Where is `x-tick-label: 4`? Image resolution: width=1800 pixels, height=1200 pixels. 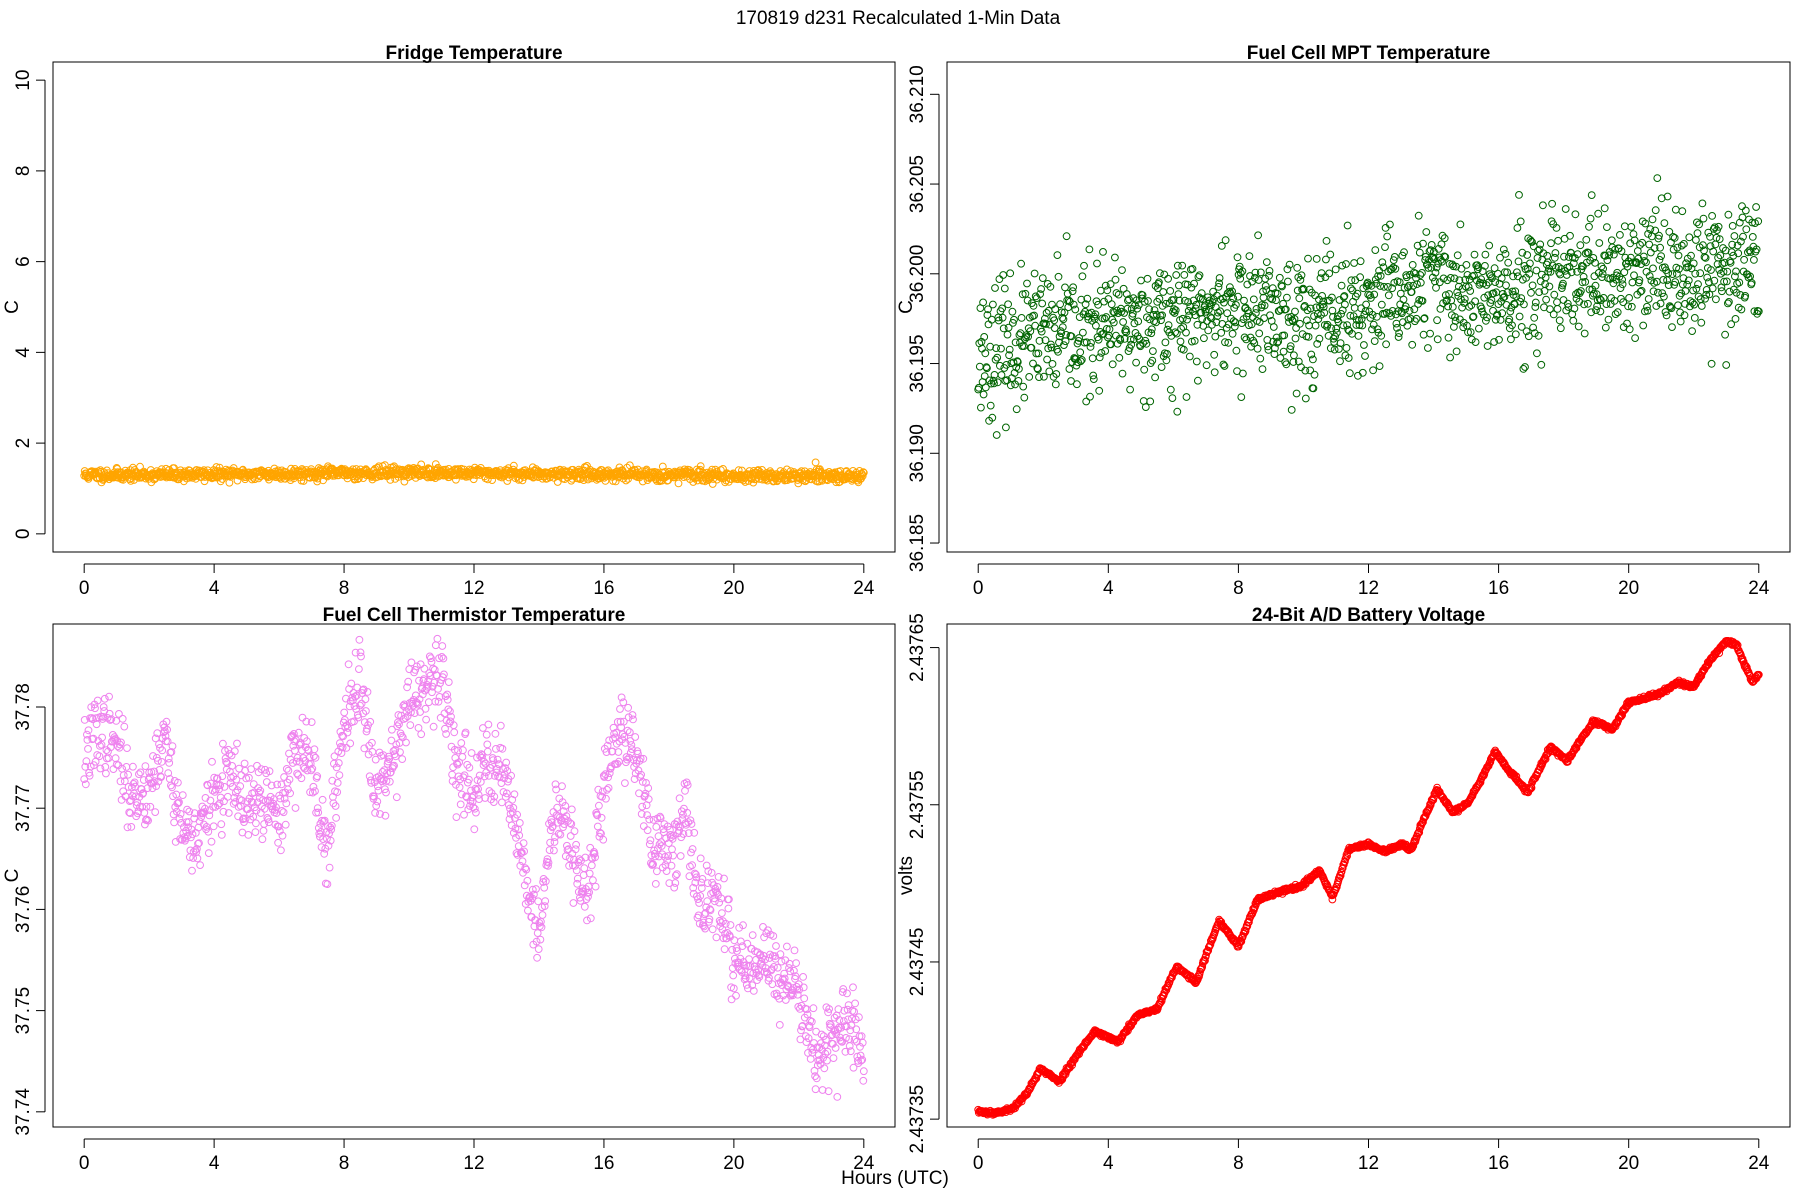
x-tick-label: 4 is located at coordinates (214, 1163).